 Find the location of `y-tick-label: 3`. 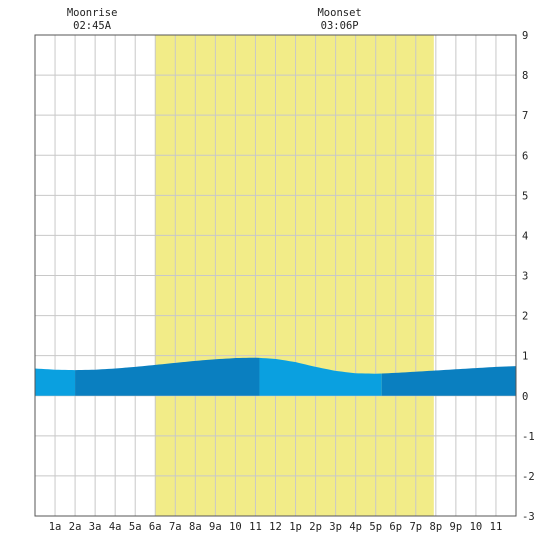

y-tick-label: 3 is located at coordinates (525, 277).